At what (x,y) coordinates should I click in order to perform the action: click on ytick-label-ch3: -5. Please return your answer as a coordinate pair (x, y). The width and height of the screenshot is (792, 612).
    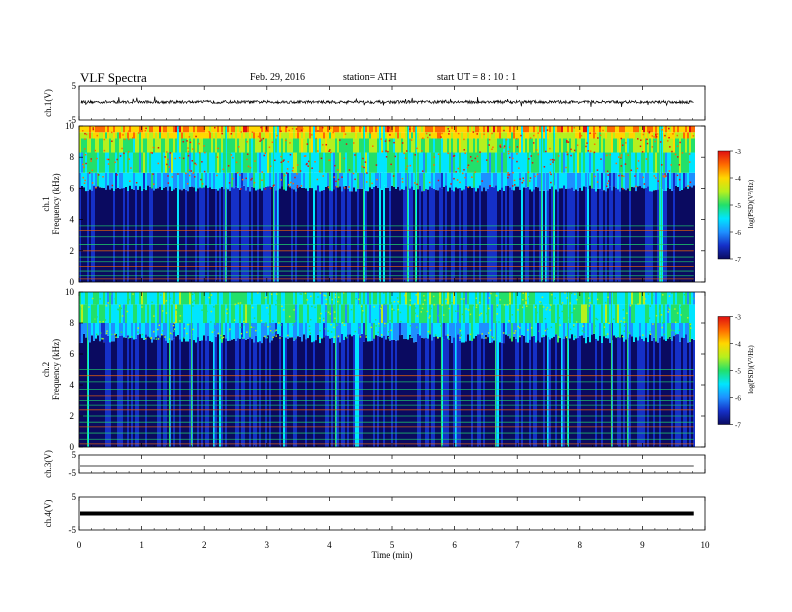
    Looking at the image, I should click on (73, 473).